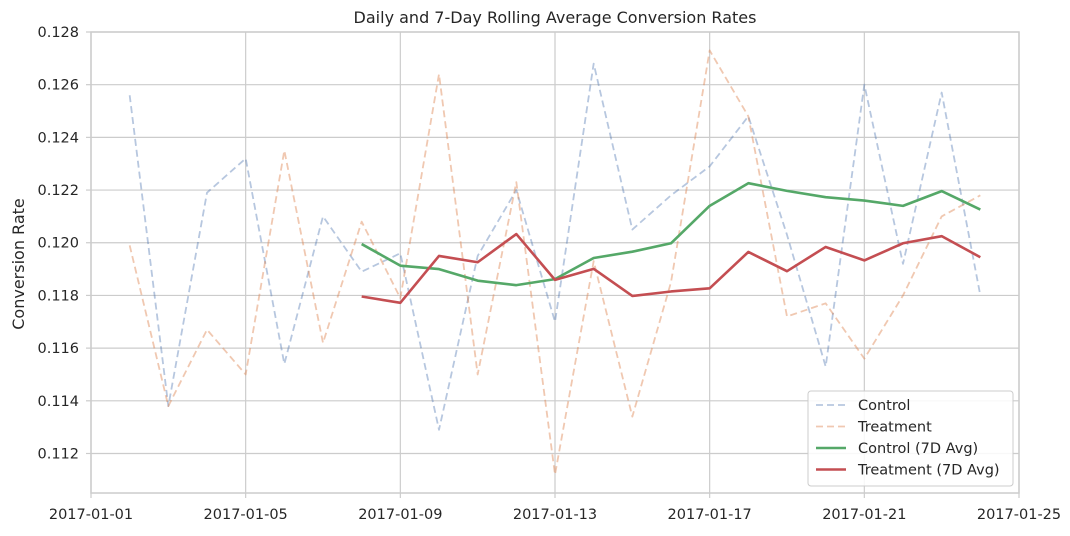  What do you see at coordinates (710, 515) in the screenshot?
I see `x-tick-label: 2017-01-17` at bounding box center [710, 515].